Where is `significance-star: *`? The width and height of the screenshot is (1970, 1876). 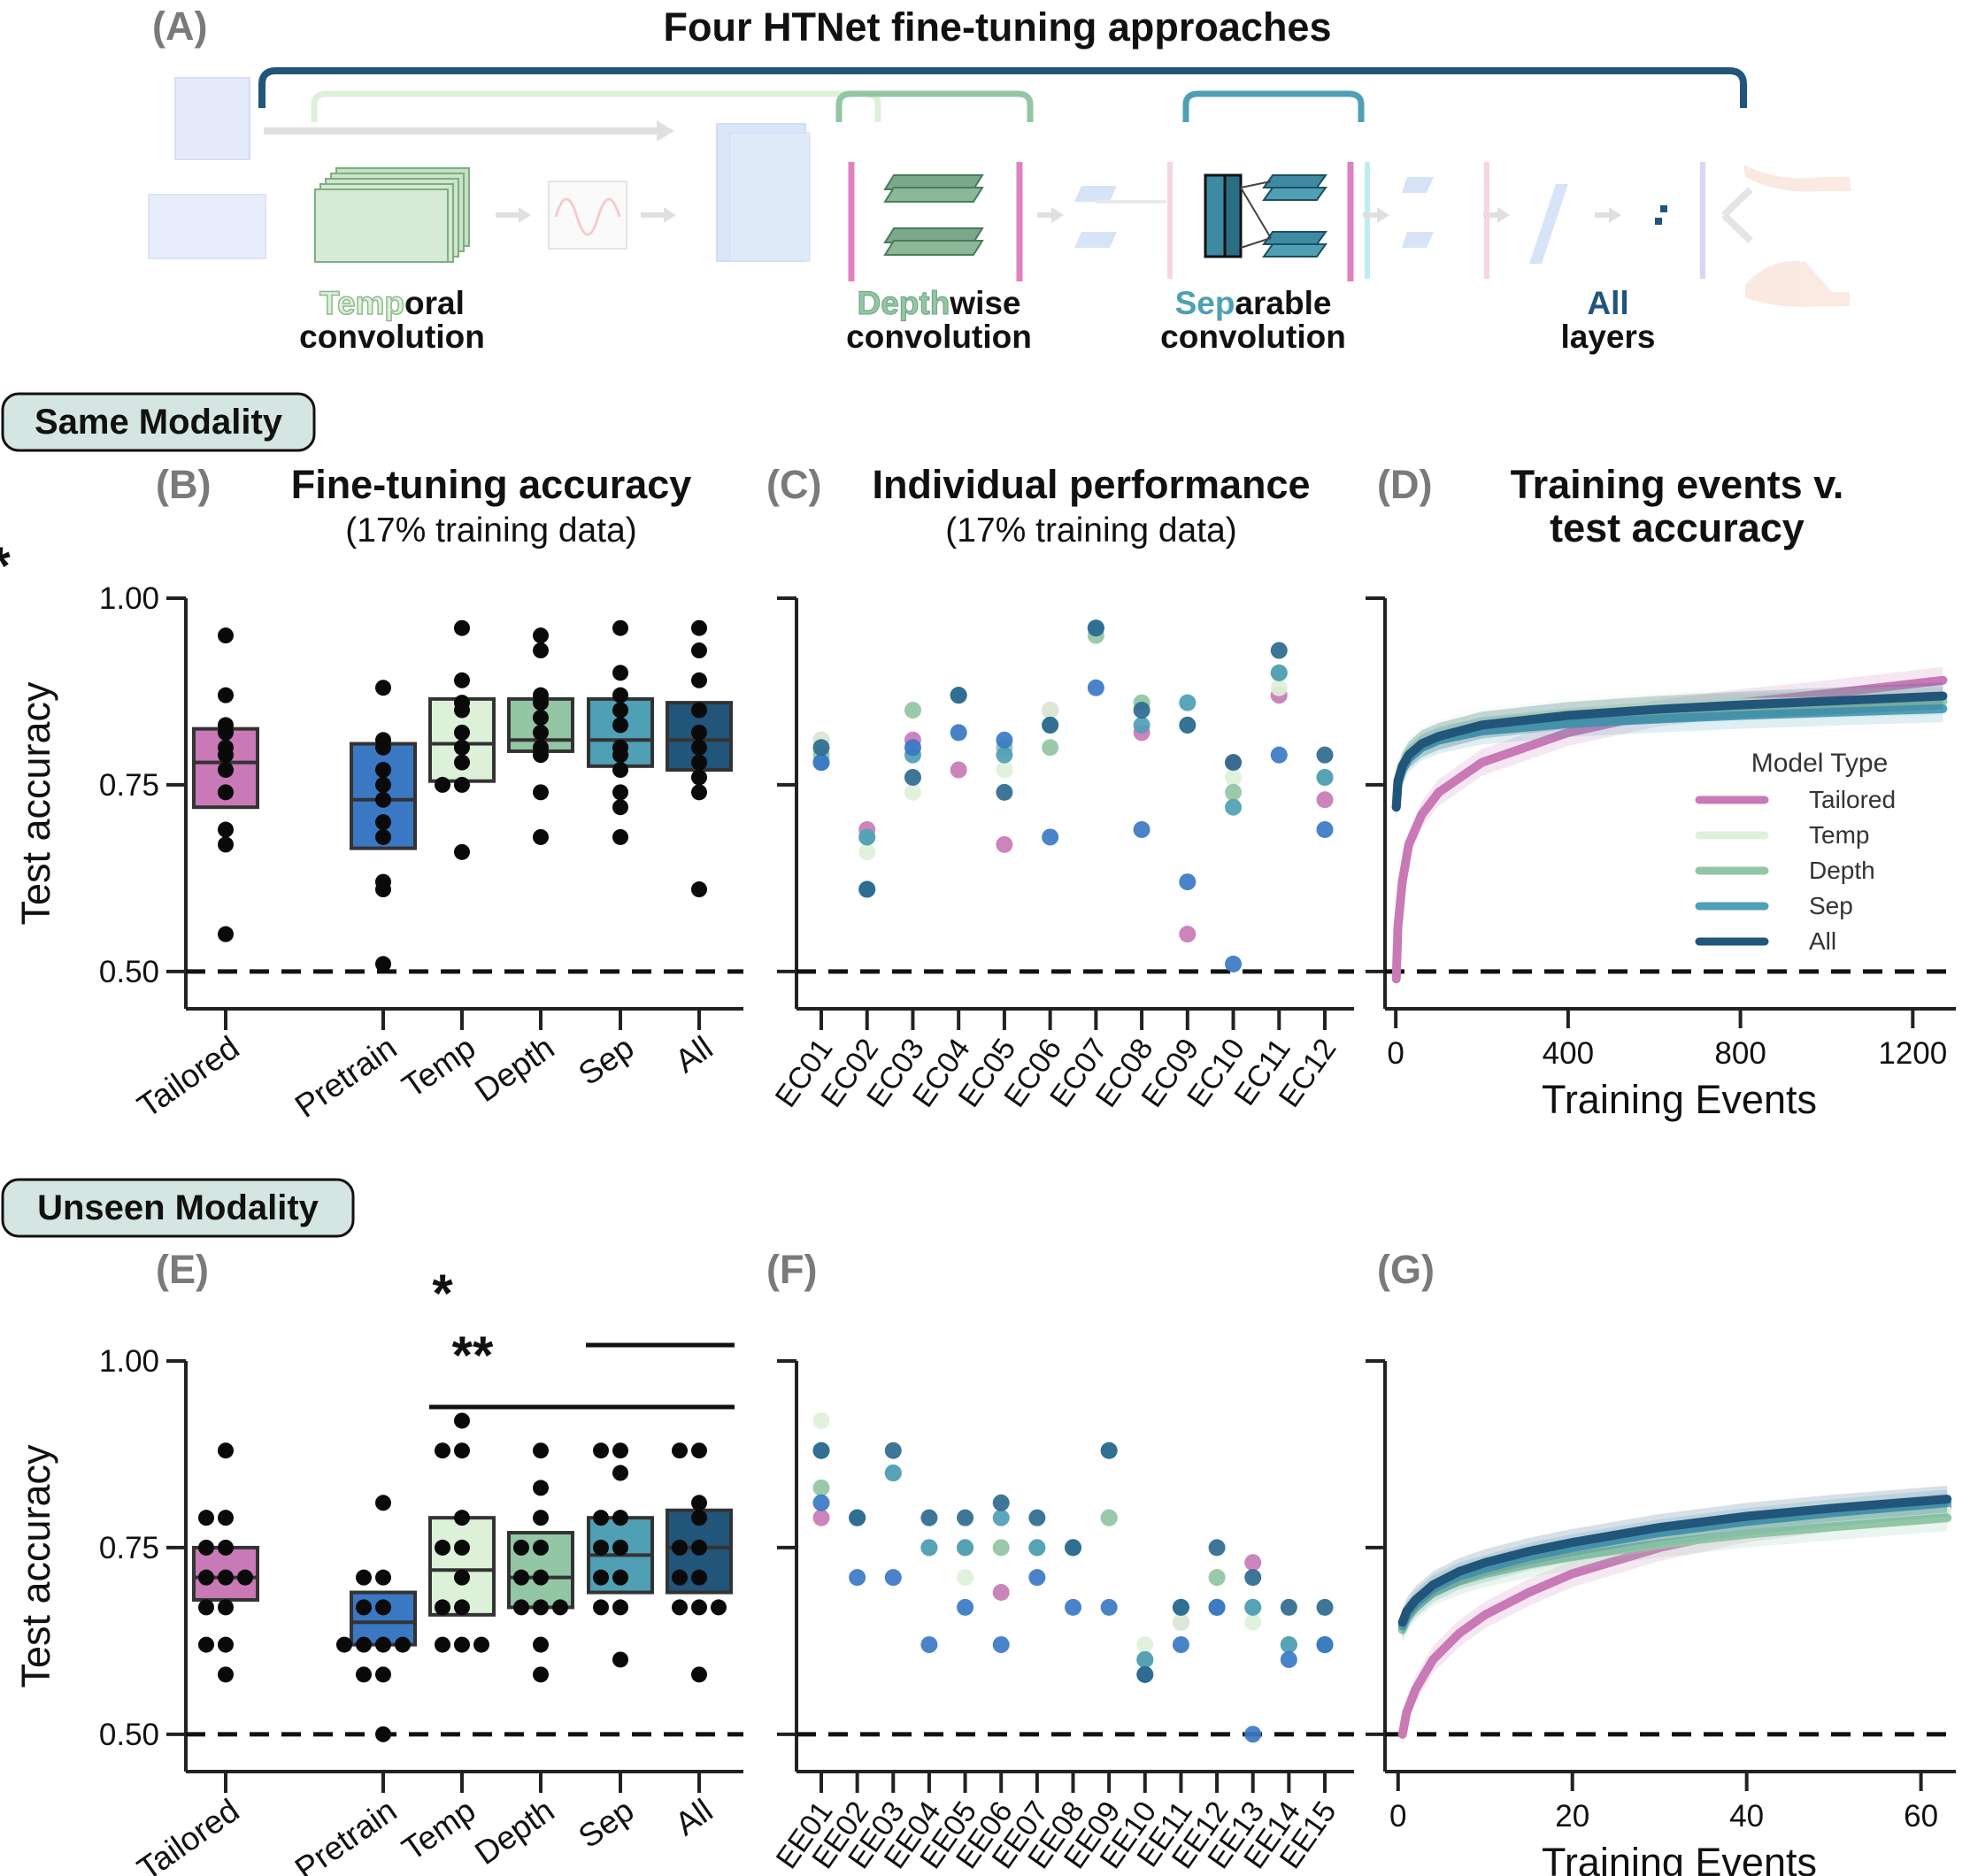 significance-star: * is located at coordinates (5, 566).